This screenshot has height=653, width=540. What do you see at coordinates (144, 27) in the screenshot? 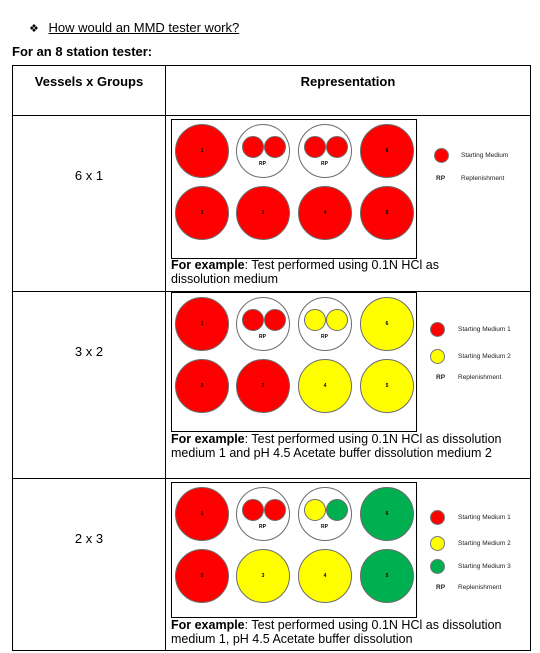
I see `heading-text: How would an MMD tester work?` at bounding box center [144, 27].